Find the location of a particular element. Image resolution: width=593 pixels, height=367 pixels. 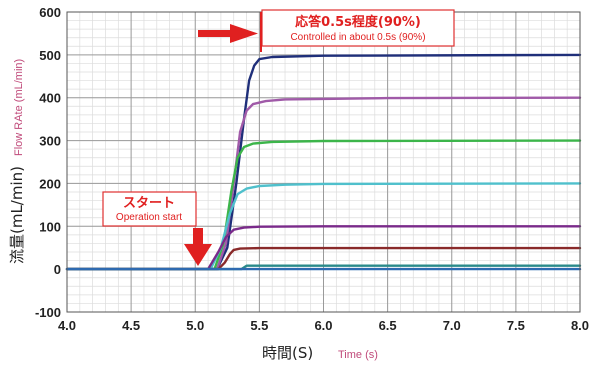

start-annotation-title: スタート is located at coordinates (149, 203).